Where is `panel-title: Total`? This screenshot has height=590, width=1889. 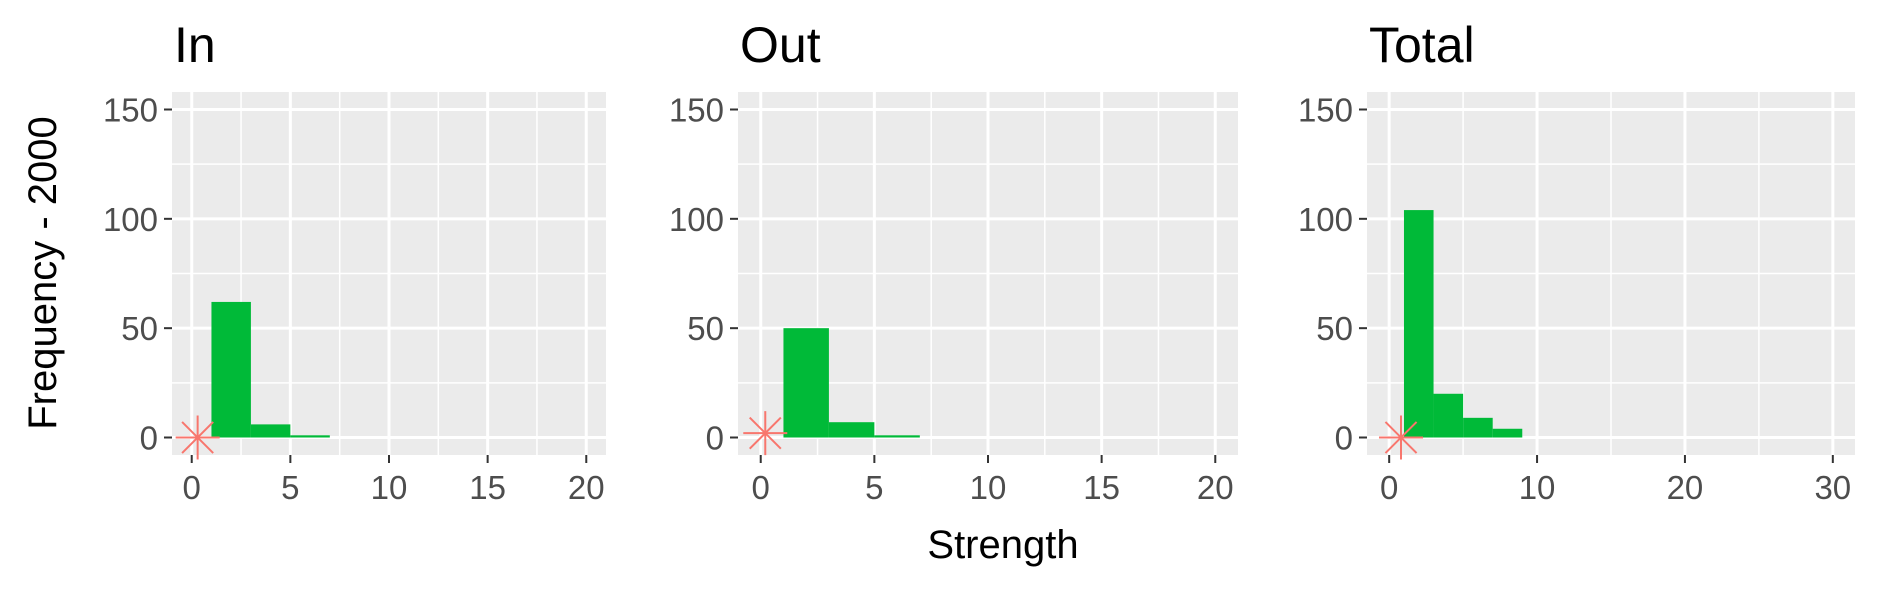 panel-title: Total is located at coordinates (1422, 45).